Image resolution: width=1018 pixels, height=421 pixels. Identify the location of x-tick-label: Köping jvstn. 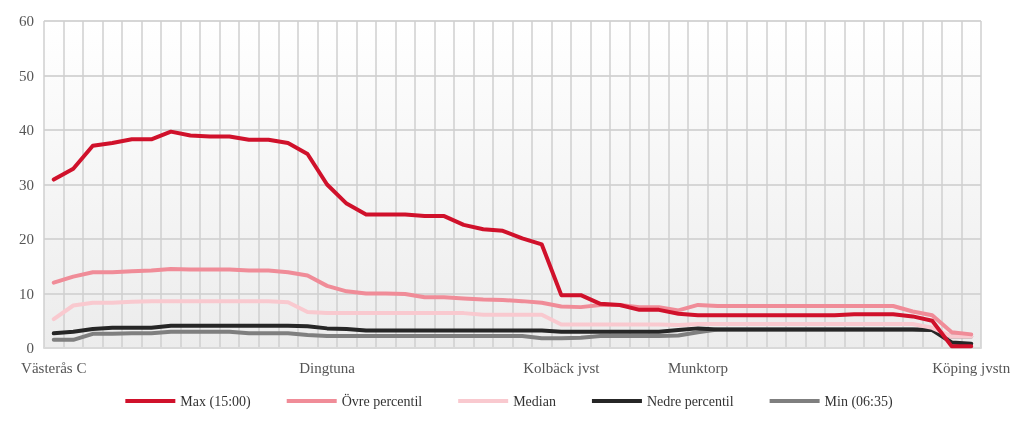
(971, 367).